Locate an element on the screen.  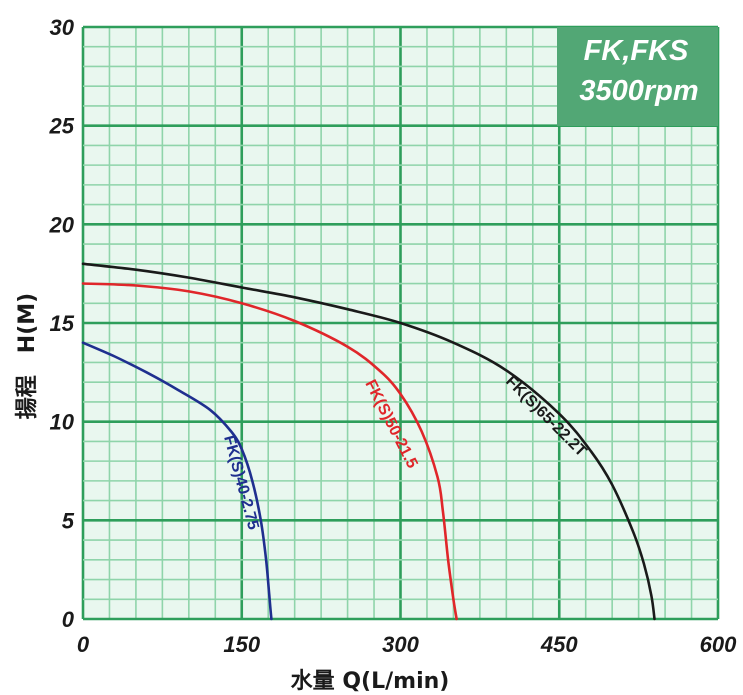
x-tick-label: 150 is located at coordinates (241, 644).